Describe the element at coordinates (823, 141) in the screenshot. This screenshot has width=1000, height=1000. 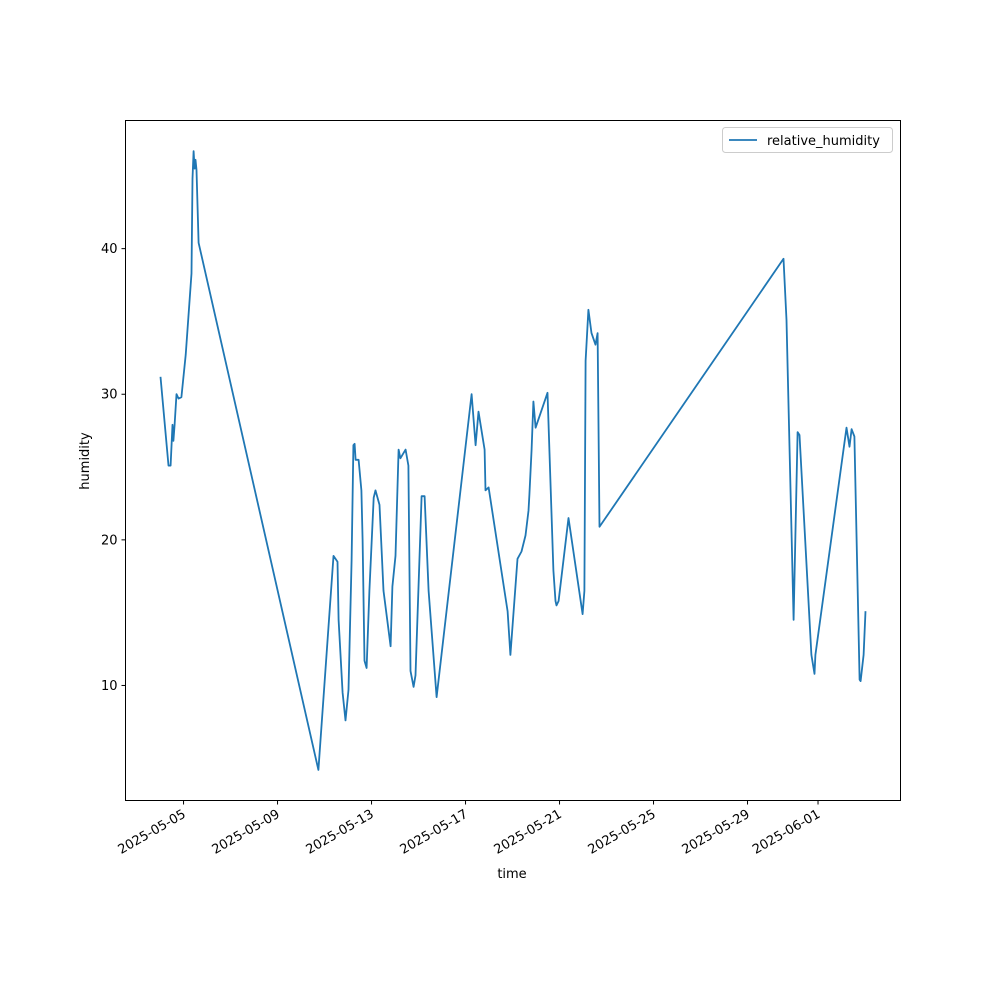
I see `legend-label: relative_humidity` at that location.